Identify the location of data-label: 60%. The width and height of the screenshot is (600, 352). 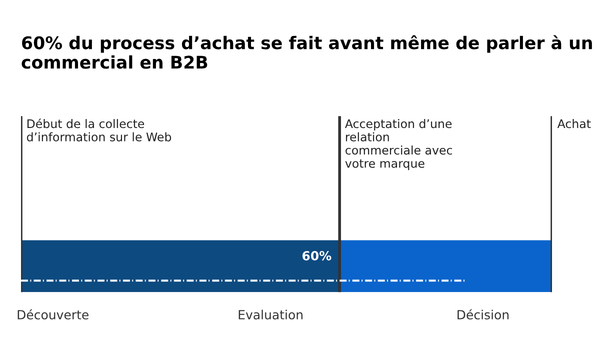
(317, 255).